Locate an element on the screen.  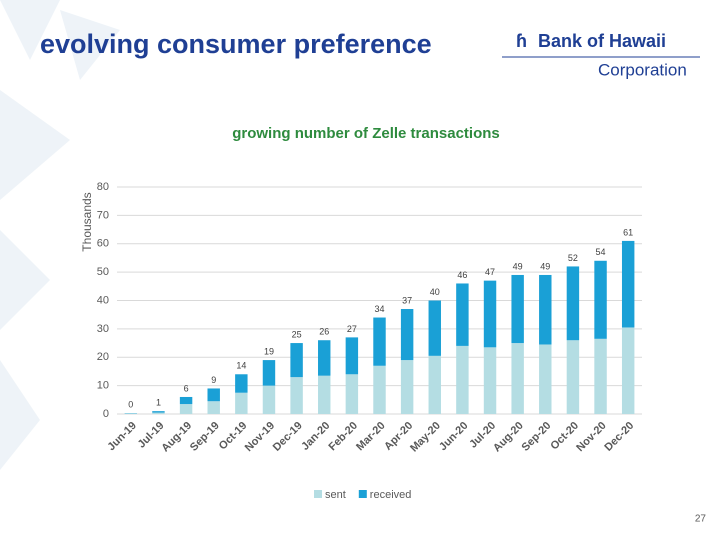
chart-title: growing number of Zelle transactions is located at coordinates (366, 133).